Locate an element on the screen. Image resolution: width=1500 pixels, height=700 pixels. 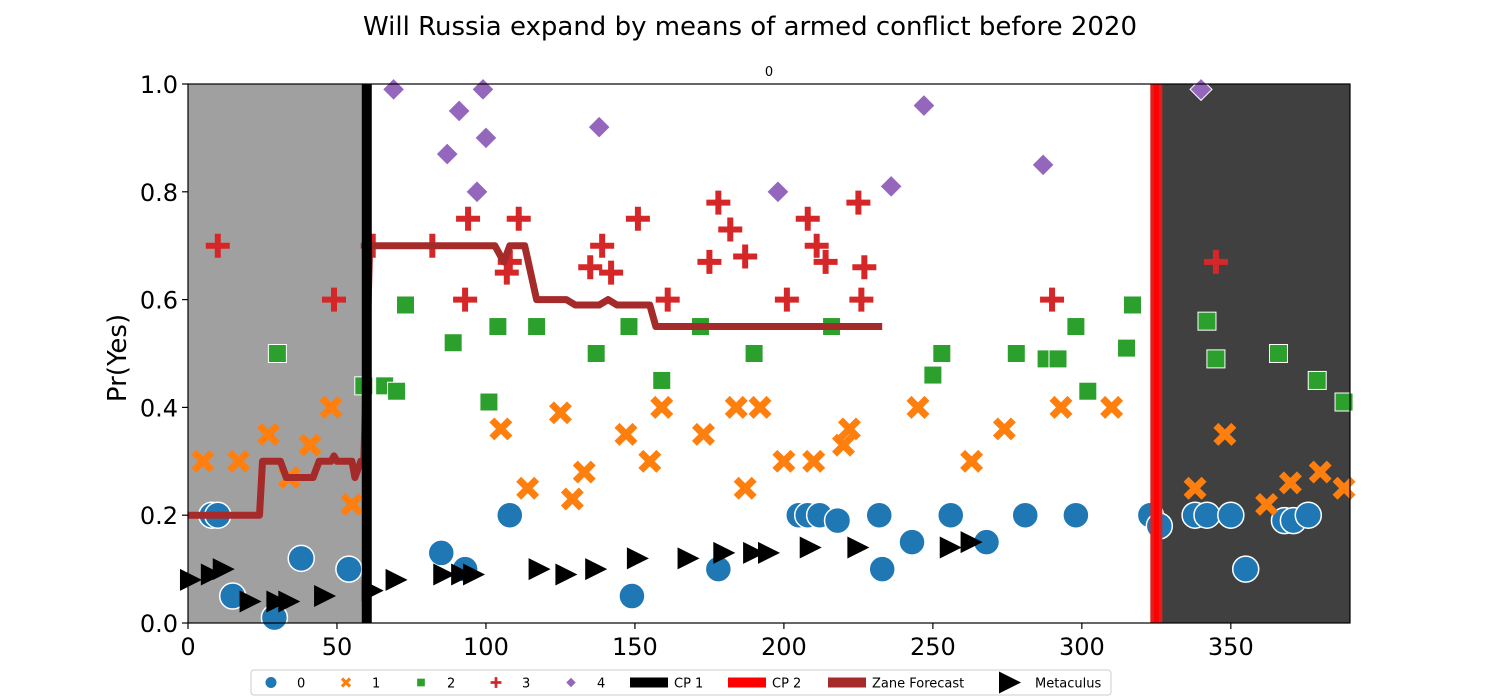
series-metaculus is located at coordinates (581, 572).